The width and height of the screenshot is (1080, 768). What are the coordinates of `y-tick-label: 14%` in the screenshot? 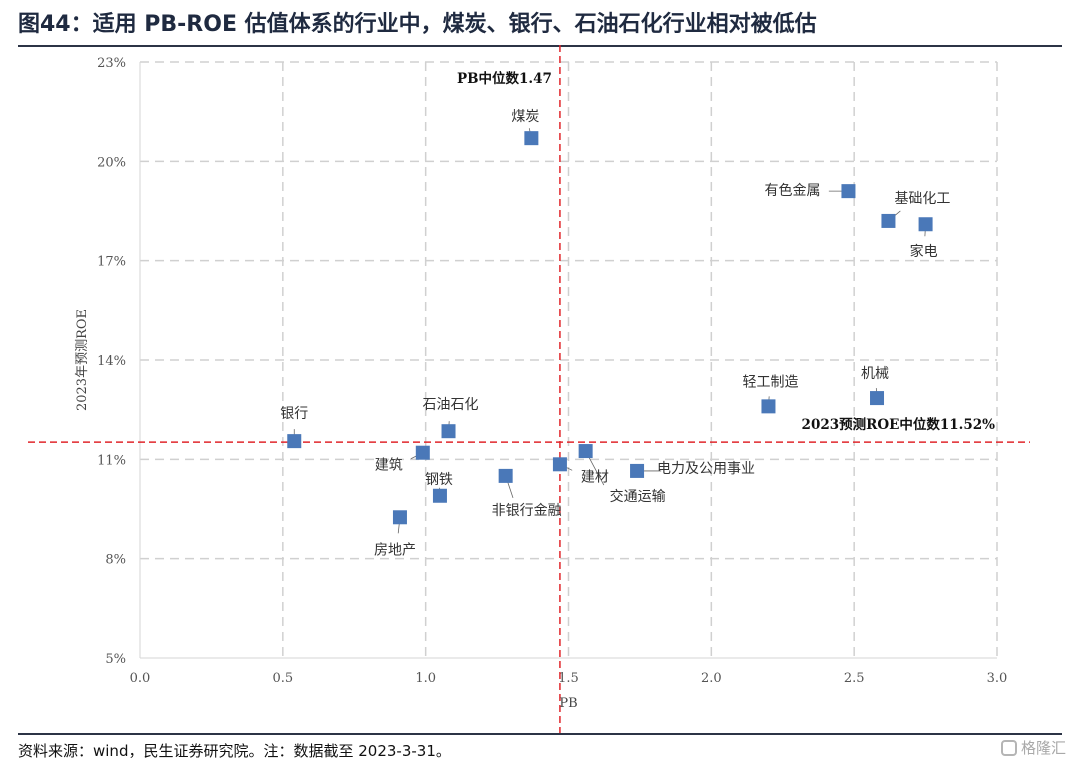 It's located at (111, 361).